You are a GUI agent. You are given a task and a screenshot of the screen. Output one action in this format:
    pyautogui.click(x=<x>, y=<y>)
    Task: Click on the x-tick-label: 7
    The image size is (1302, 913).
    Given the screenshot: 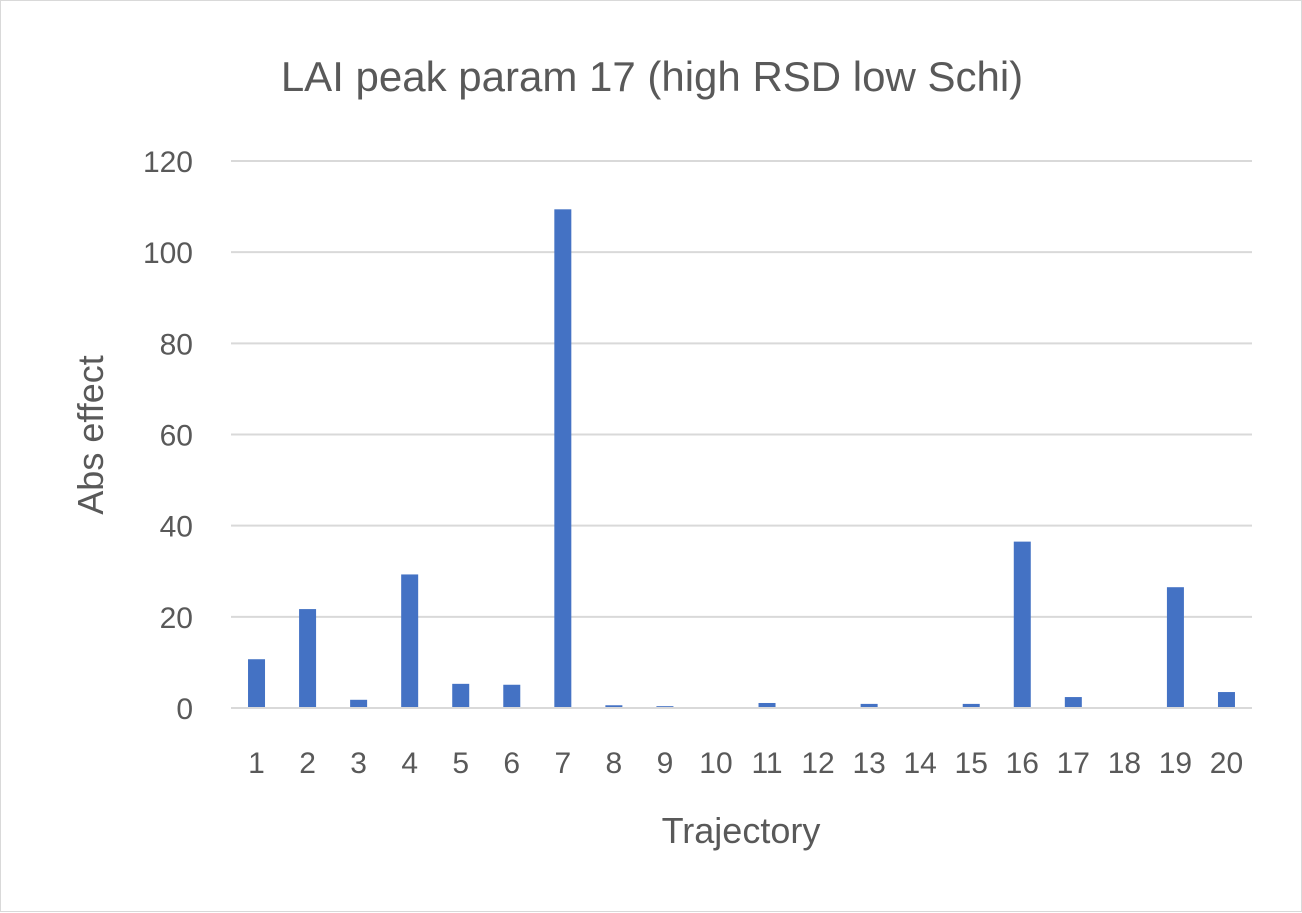 What is the action you would take?
    pyautogui.click(x=562, y=763)
    